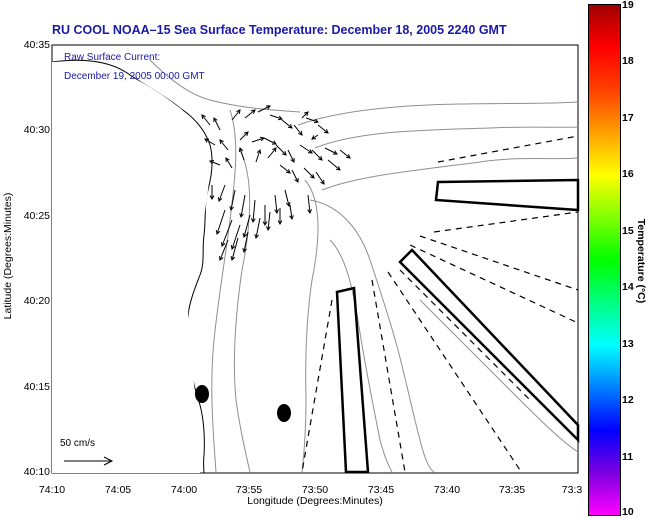 The height and width of the screenshot is (519, 651). Describe the element at coordinates (284, 413) in the screenshot. I see `station-marker` at that location.